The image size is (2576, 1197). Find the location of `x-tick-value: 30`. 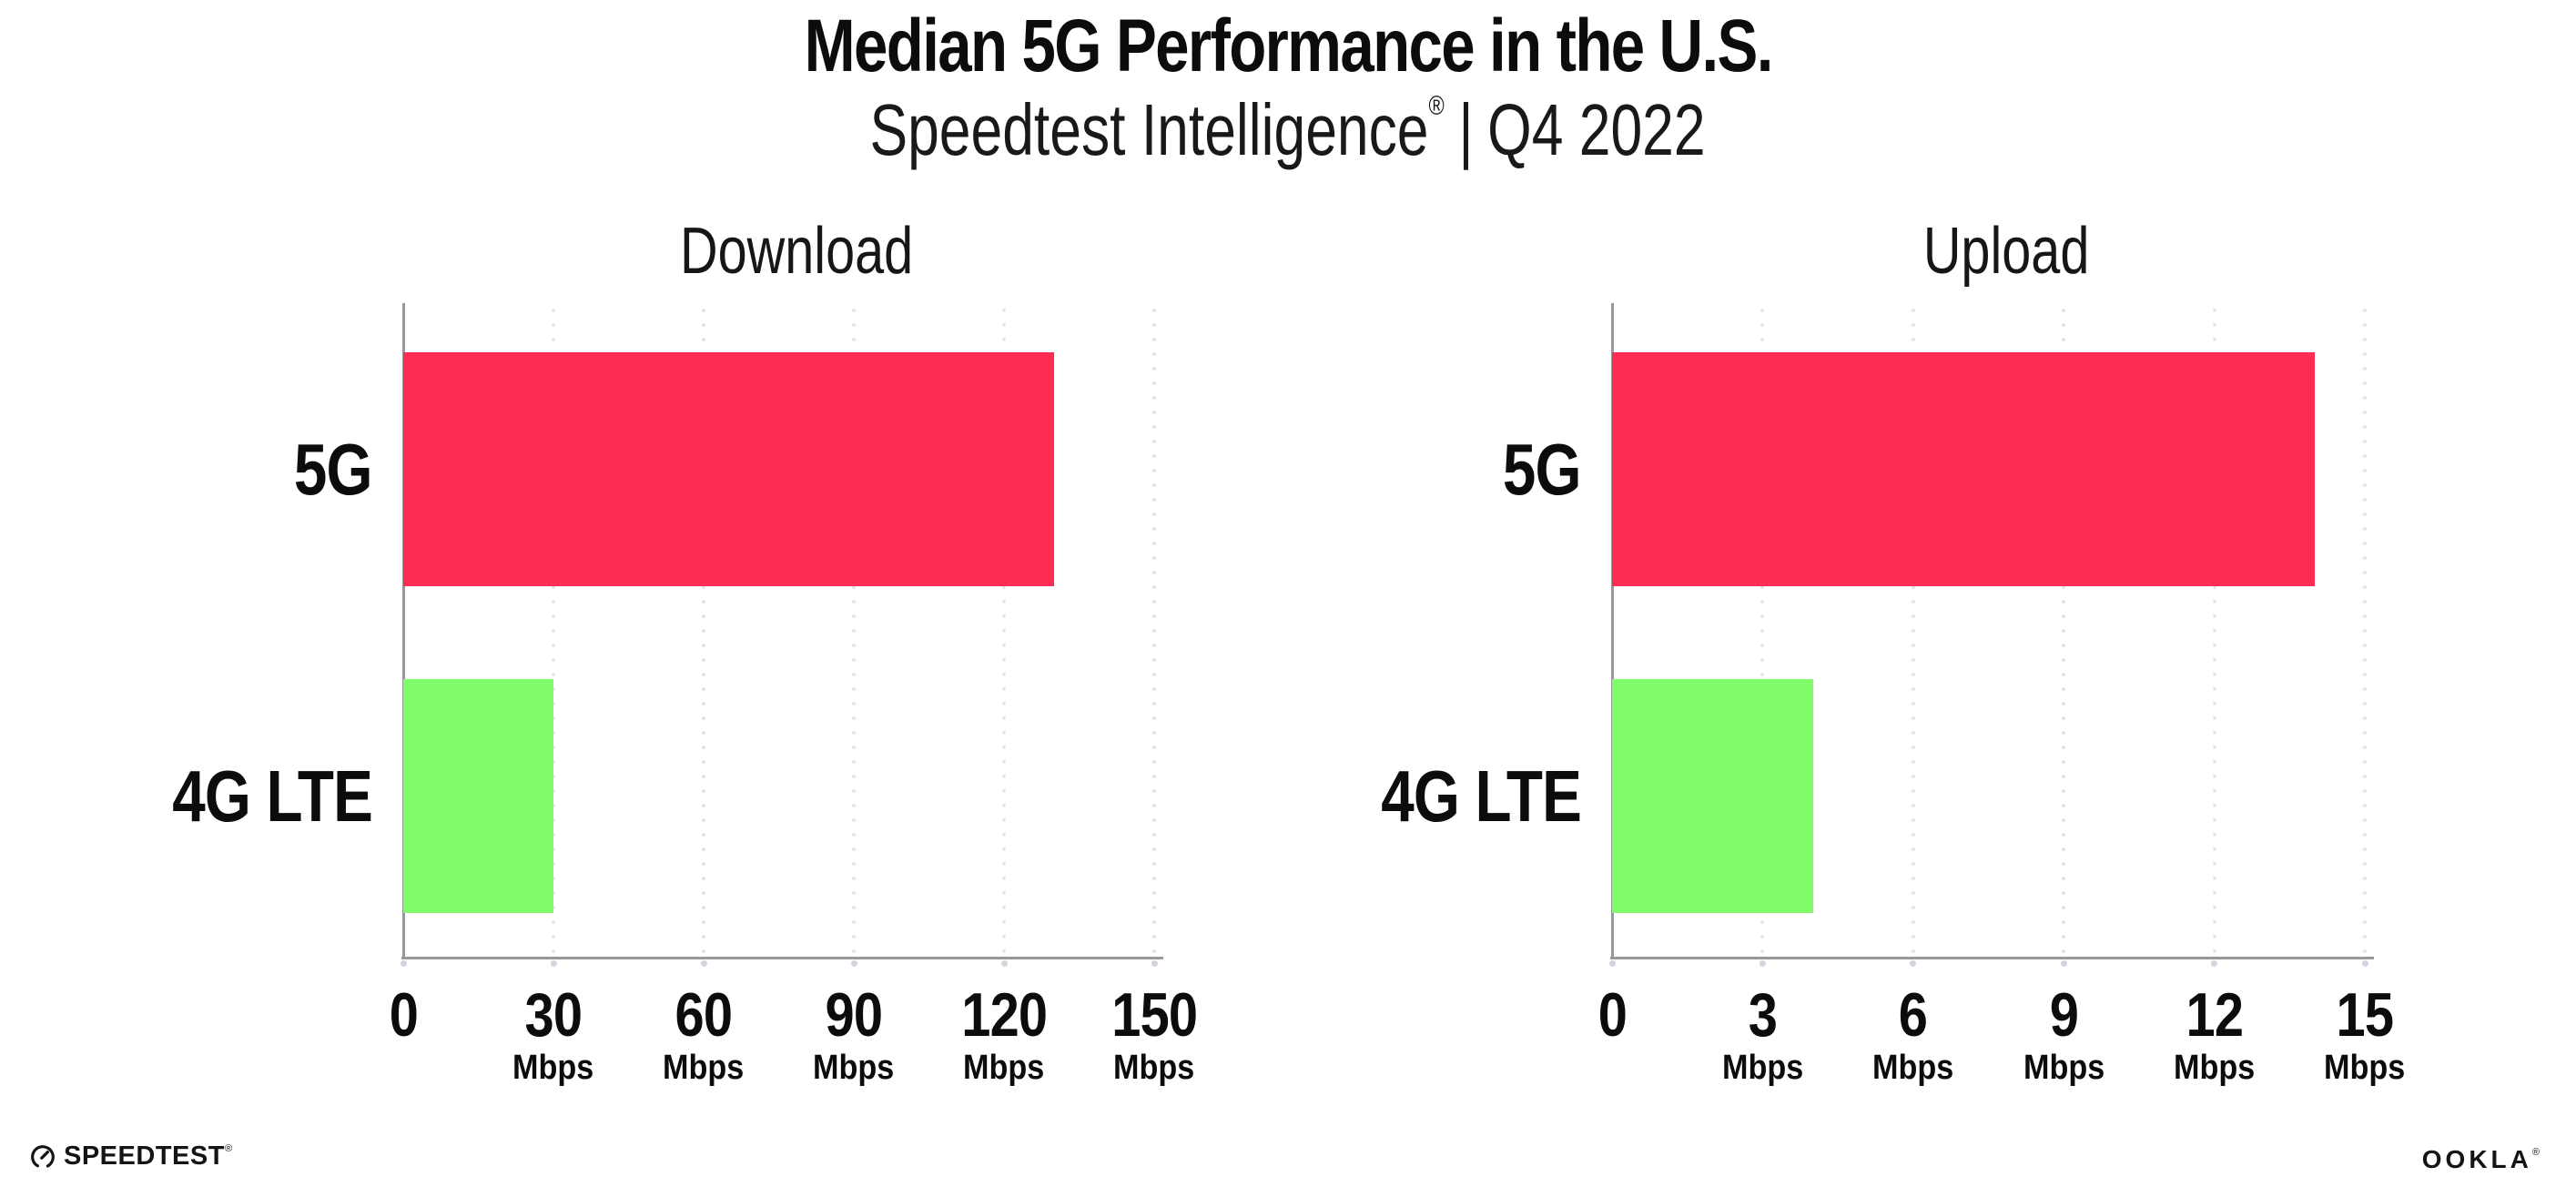

x-tick-value: 30 is located at coordinates (553, 1015).